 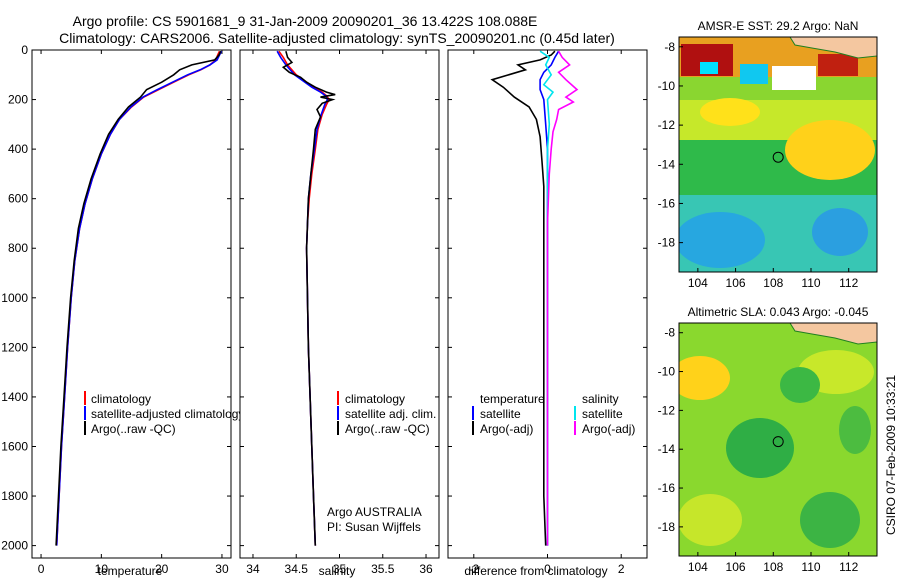 What do you see at coordinates (608, 429) in the screenshot?
I see `legend-sal-argo-label: Argo(-adj)` at bounding box center [608, 429].